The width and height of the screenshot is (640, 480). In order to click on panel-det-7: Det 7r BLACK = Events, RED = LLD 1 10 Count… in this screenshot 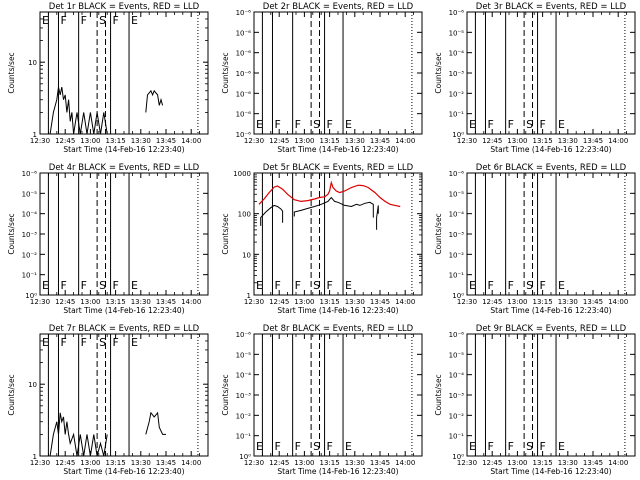, I will do `click(108, 400)`.